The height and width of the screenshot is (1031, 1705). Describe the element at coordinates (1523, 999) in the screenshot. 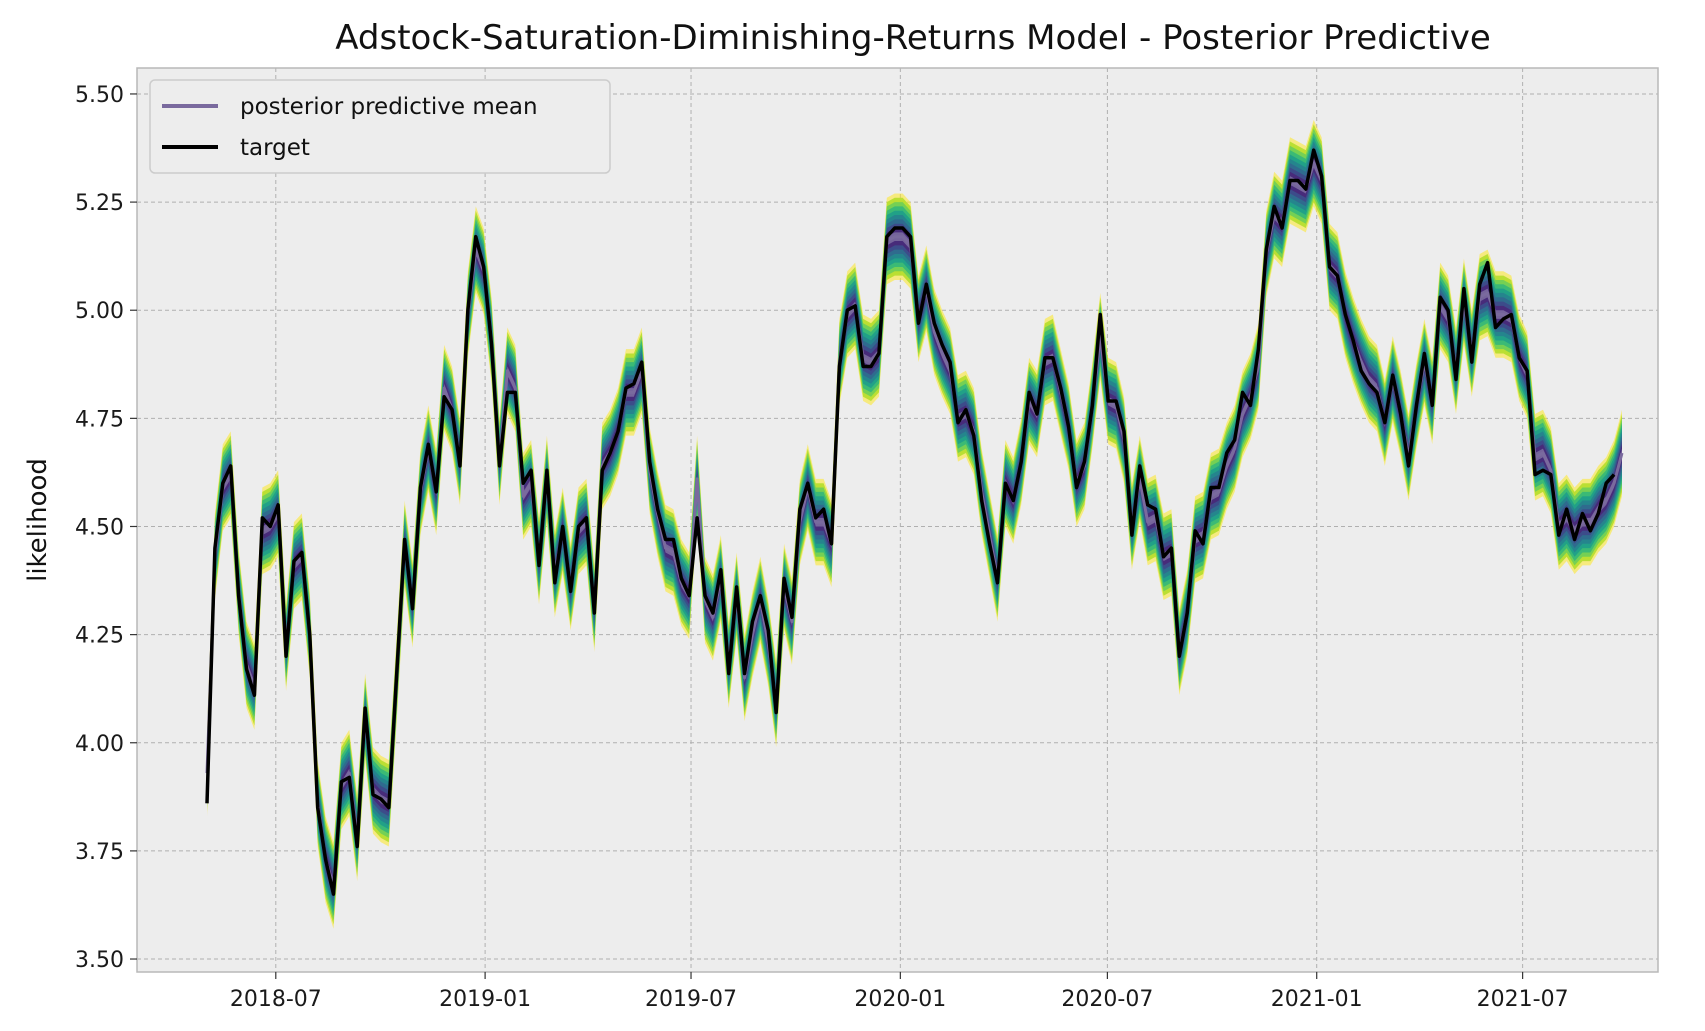

I see `x-tick-label: 2021-07` at that location.